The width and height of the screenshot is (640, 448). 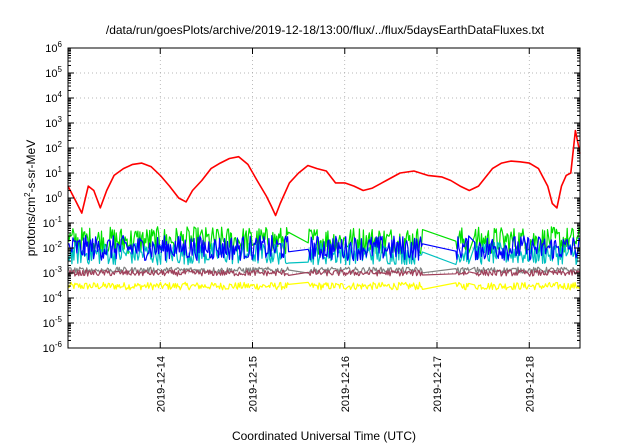 I want to click on y-tick-label: 10², so click(x=53, y=147).